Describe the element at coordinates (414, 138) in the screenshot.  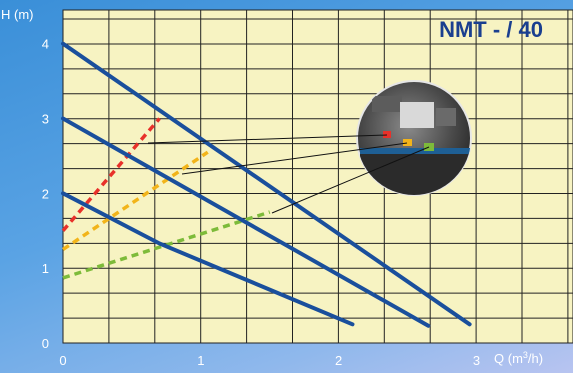
I see `control-knob-photo-inset` at that location.